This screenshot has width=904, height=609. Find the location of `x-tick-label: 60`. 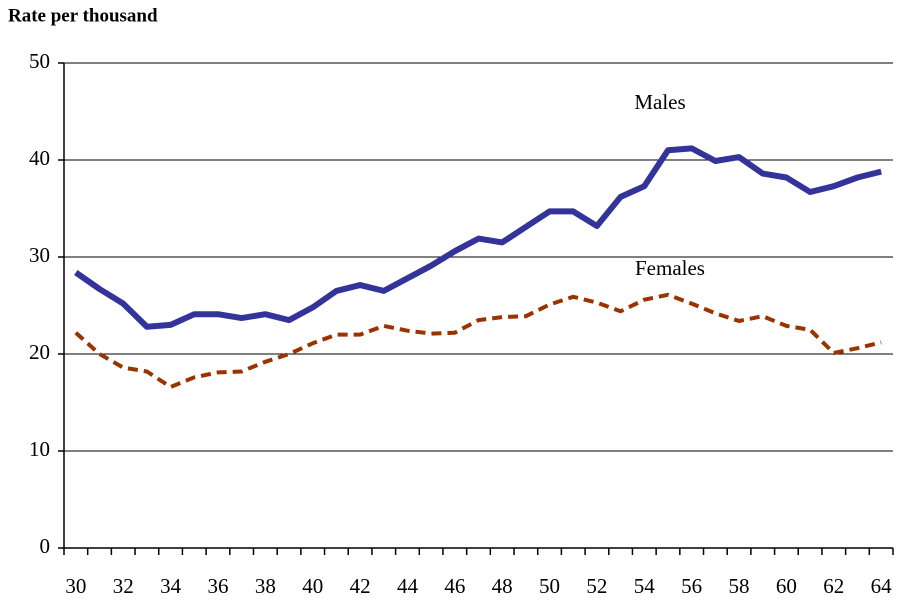

x-tick-label: 60 is located at coordinates (786, 586).